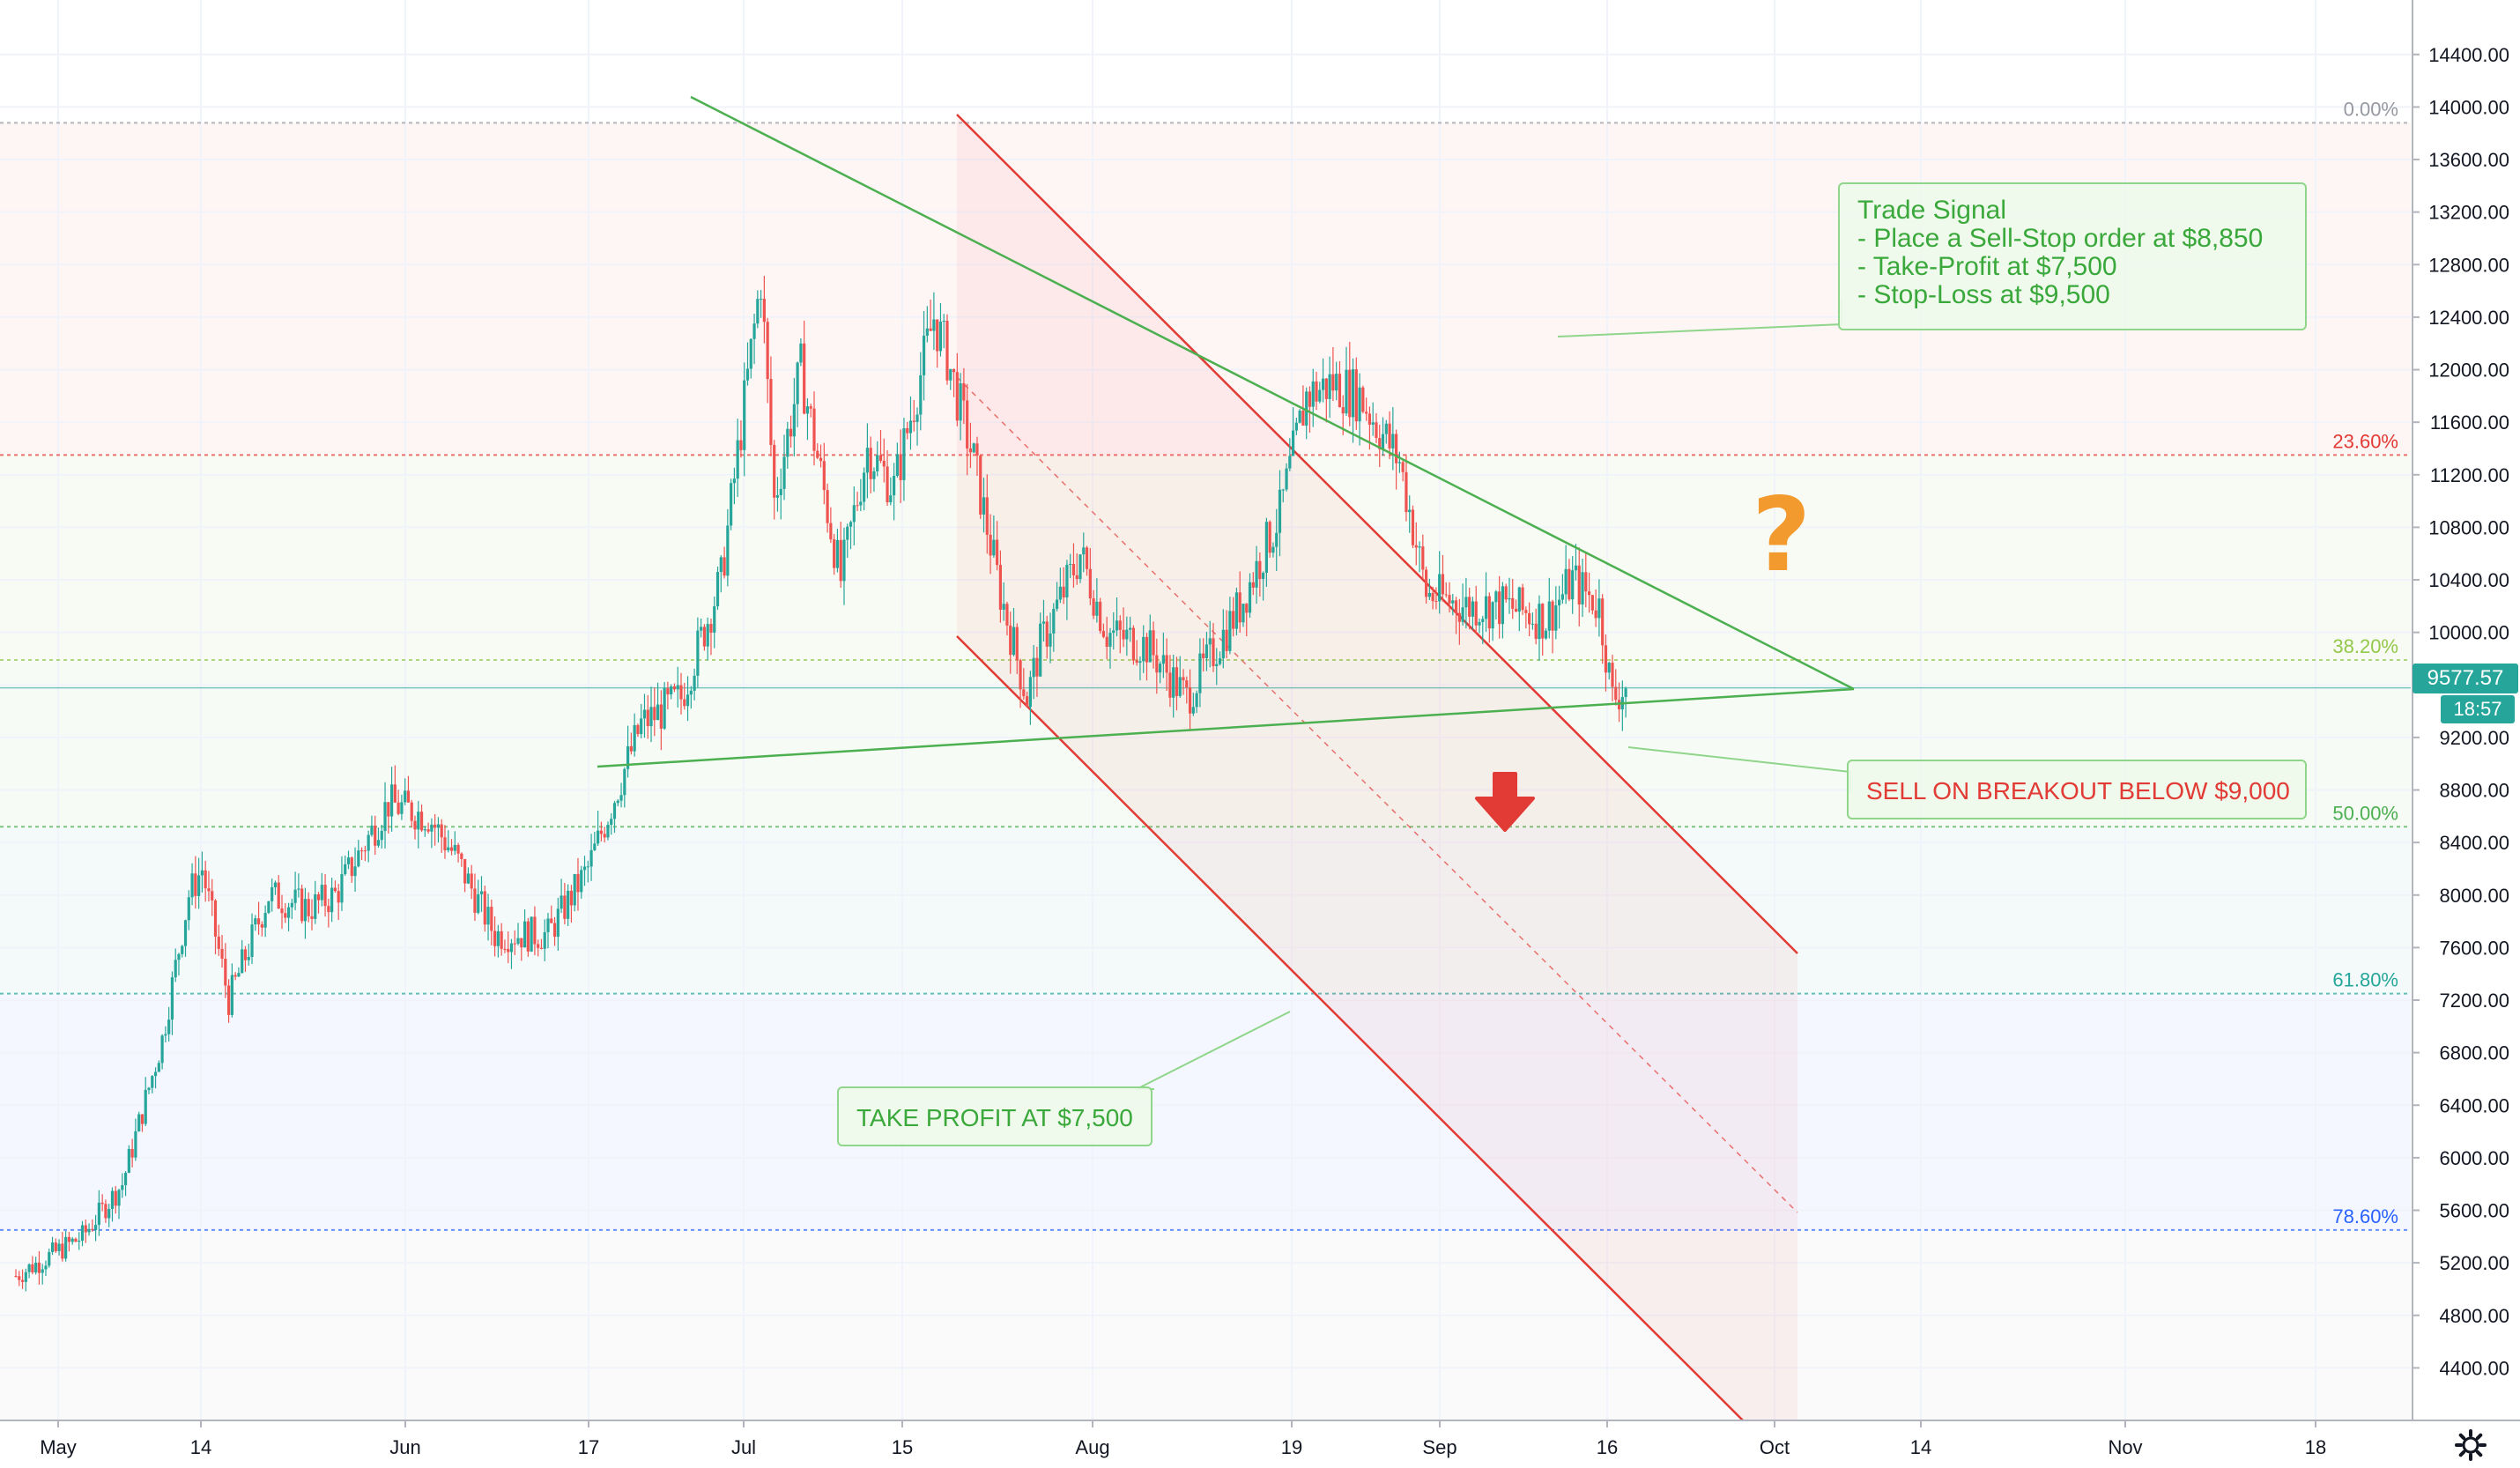  Describe the element at coordinates (1607, 1447) in the screenshot. I see `time-tick-label: 16` at that location.